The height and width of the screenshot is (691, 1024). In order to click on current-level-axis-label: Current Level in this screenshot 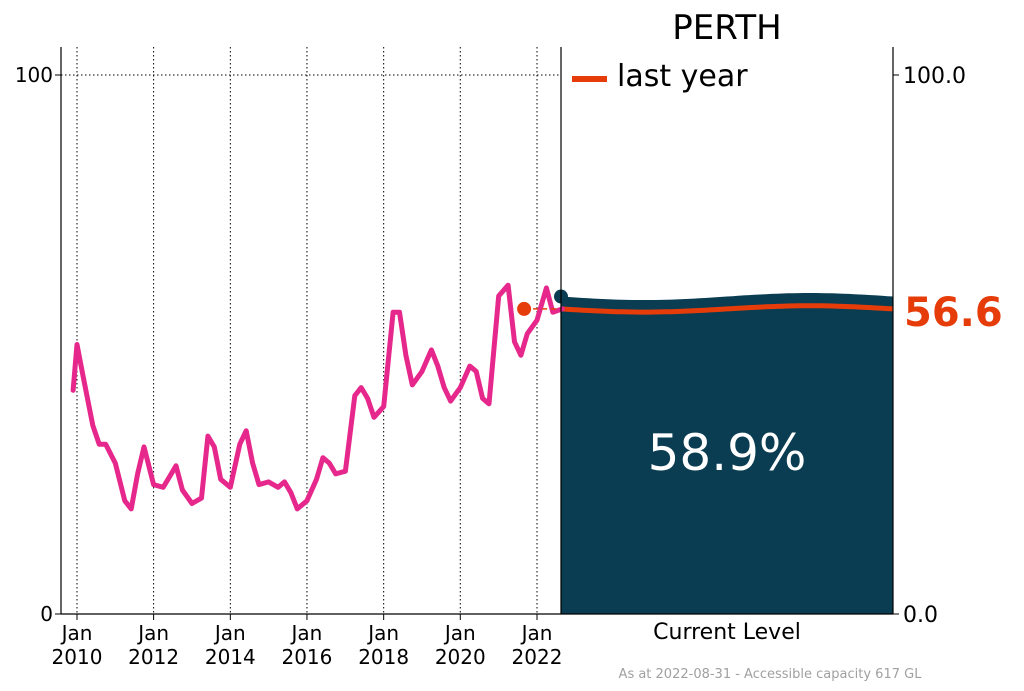, I will do `click(727, 632)`.